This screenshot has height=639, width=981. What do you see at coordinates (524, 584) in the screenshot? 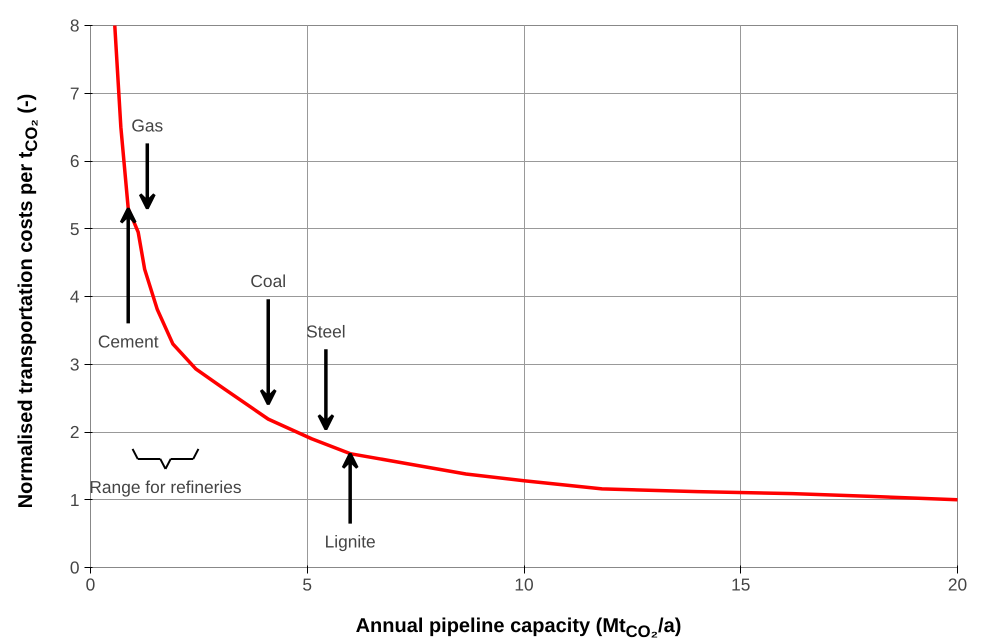
I see `x-tick-label: 10` at bounding box center [524, 584].